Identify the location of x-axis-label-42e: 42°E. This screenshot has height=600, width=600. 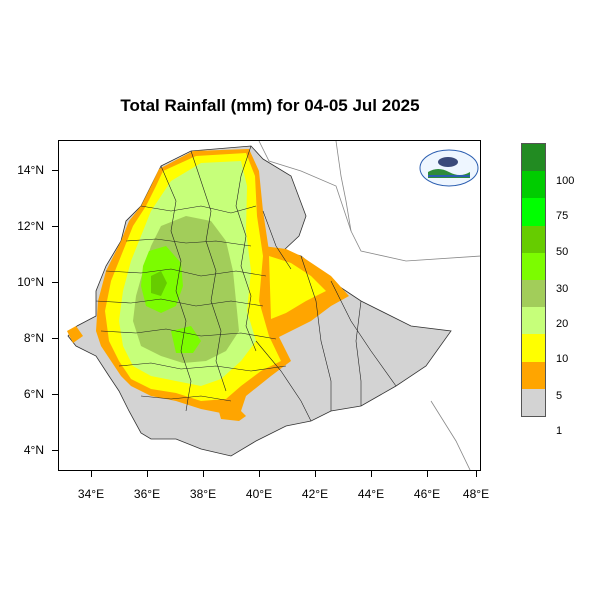
(315, 494).